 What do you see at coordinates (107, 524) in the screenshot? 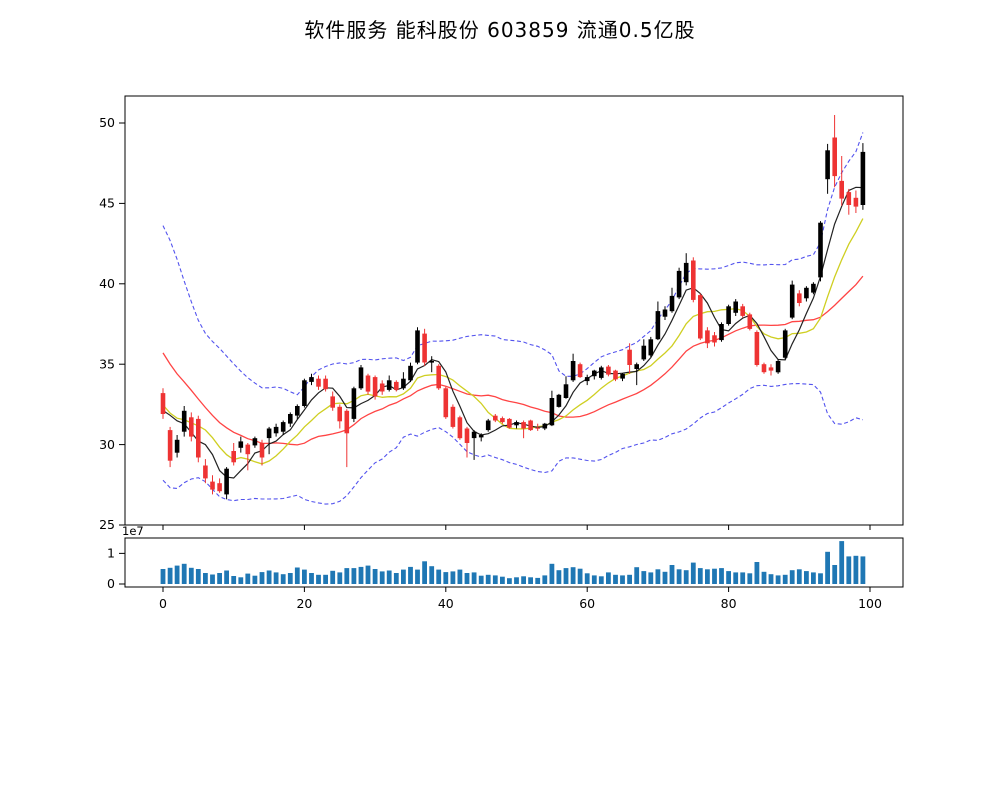
I see `svg-text: 25` at bounding box center [107, 524].